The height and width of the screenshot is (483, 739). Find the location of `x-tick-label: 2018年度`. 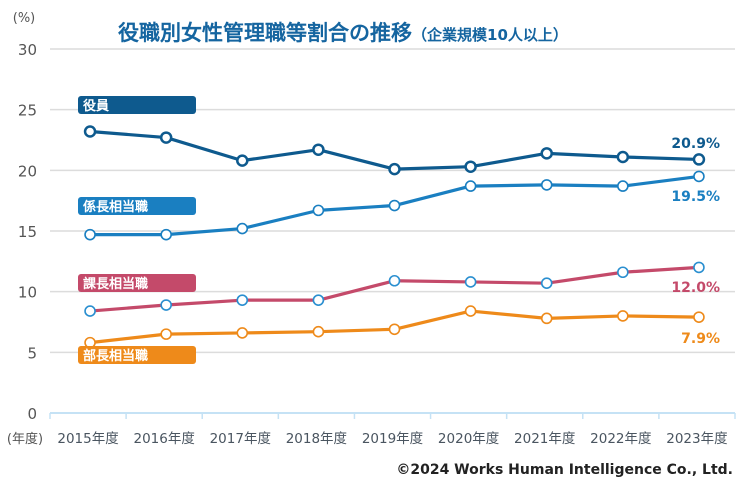

x-tick-label: 2018年度 is located at coordinates (316, 439).